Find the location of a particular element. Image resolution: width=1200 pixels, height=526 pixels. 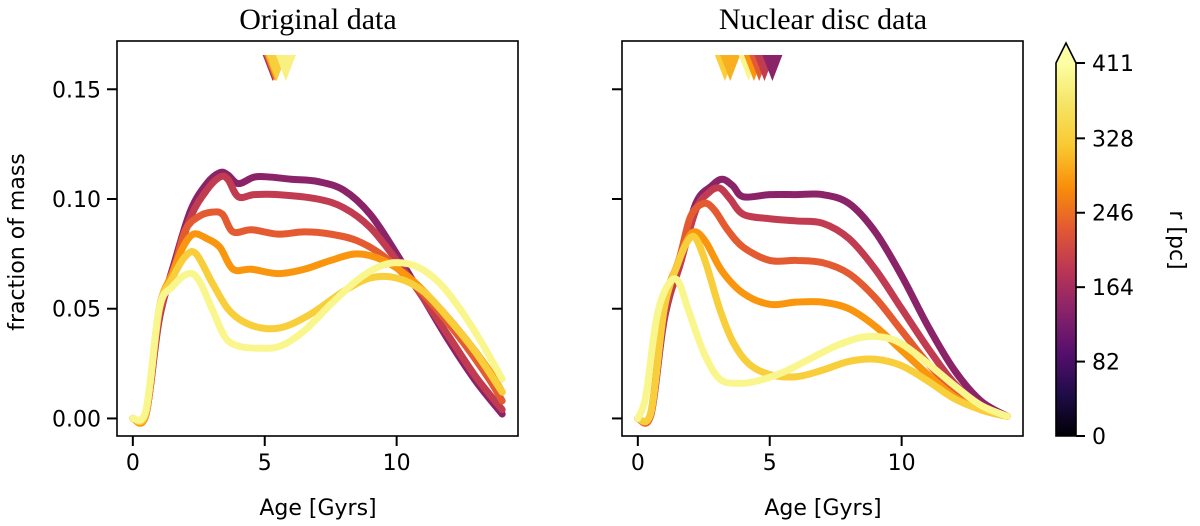

y-tick-label: 0.15 is located at coordinates (76, 90).